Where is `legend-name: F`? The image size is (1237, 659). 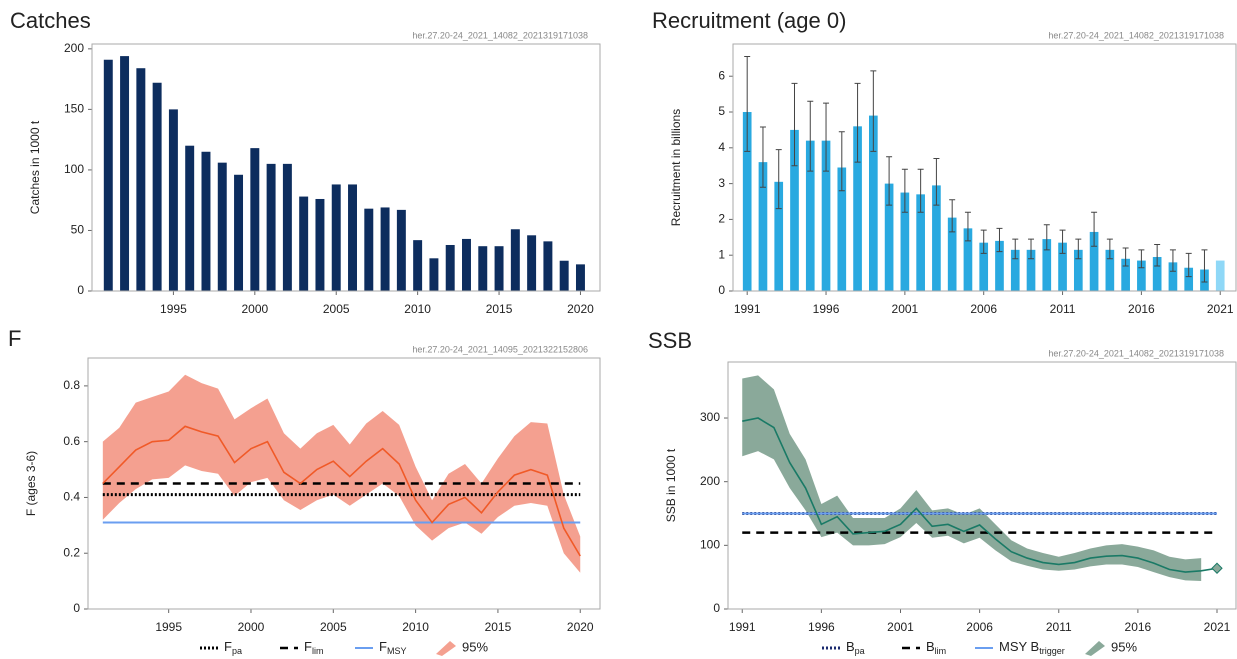
legend-name: F is located at coordinates (228, 646).